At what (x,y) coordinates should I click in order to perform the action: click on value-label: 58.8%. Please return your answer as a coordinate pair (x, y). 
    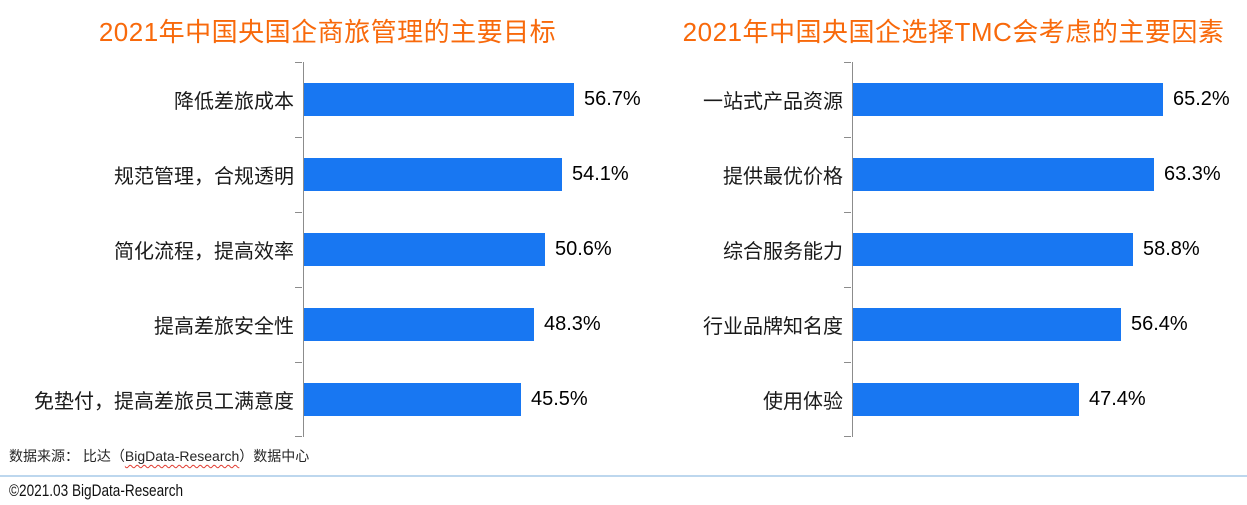
    Looking at the image, I should click on (1171, 249).